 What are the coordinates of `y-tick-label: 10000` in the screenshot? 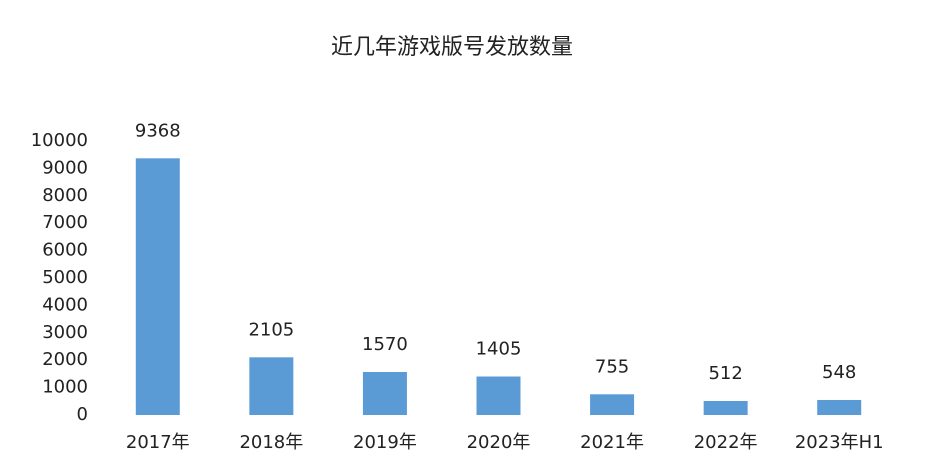 It's located at (59, 140).